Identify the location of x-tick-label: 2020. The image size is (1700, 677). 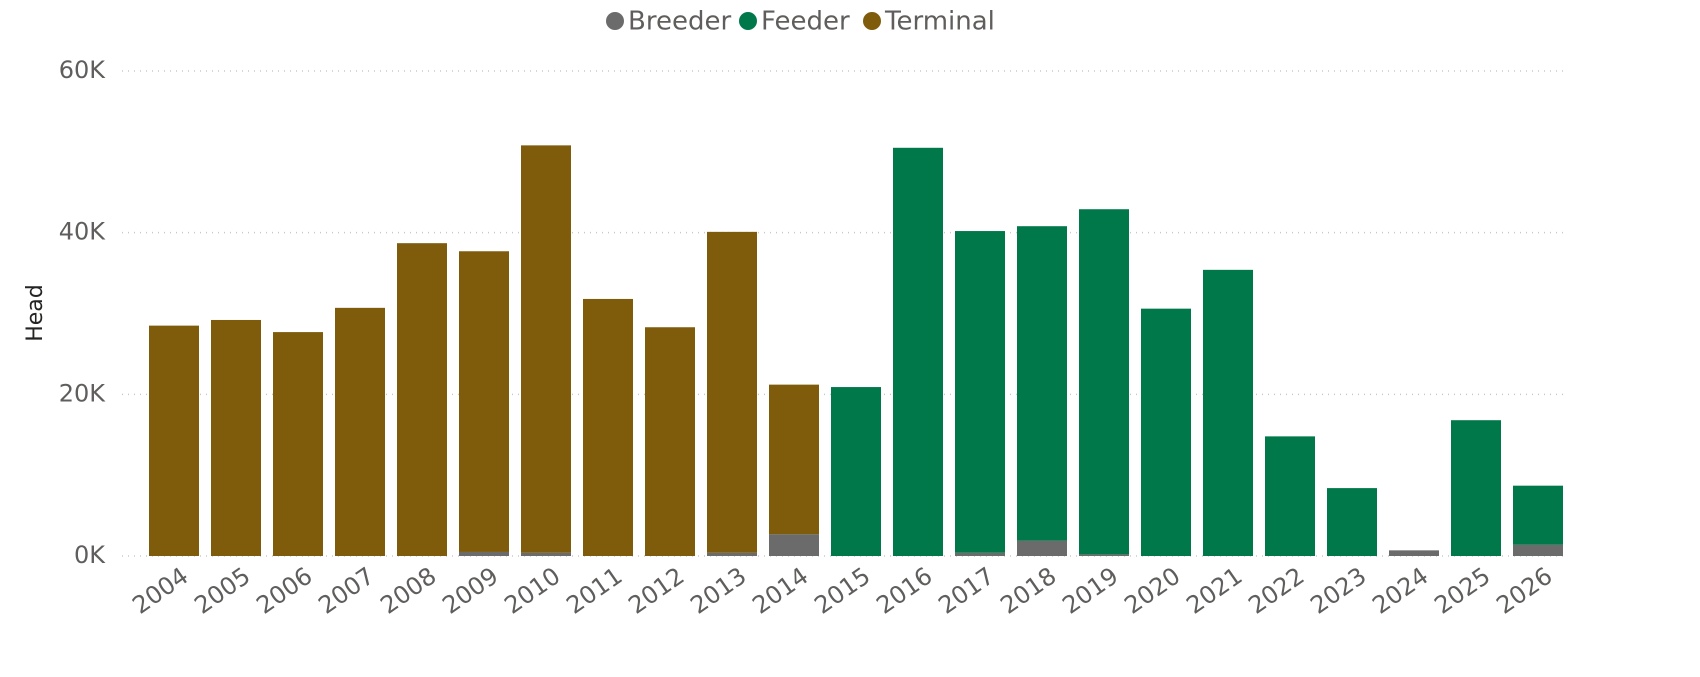
(1152, 591).